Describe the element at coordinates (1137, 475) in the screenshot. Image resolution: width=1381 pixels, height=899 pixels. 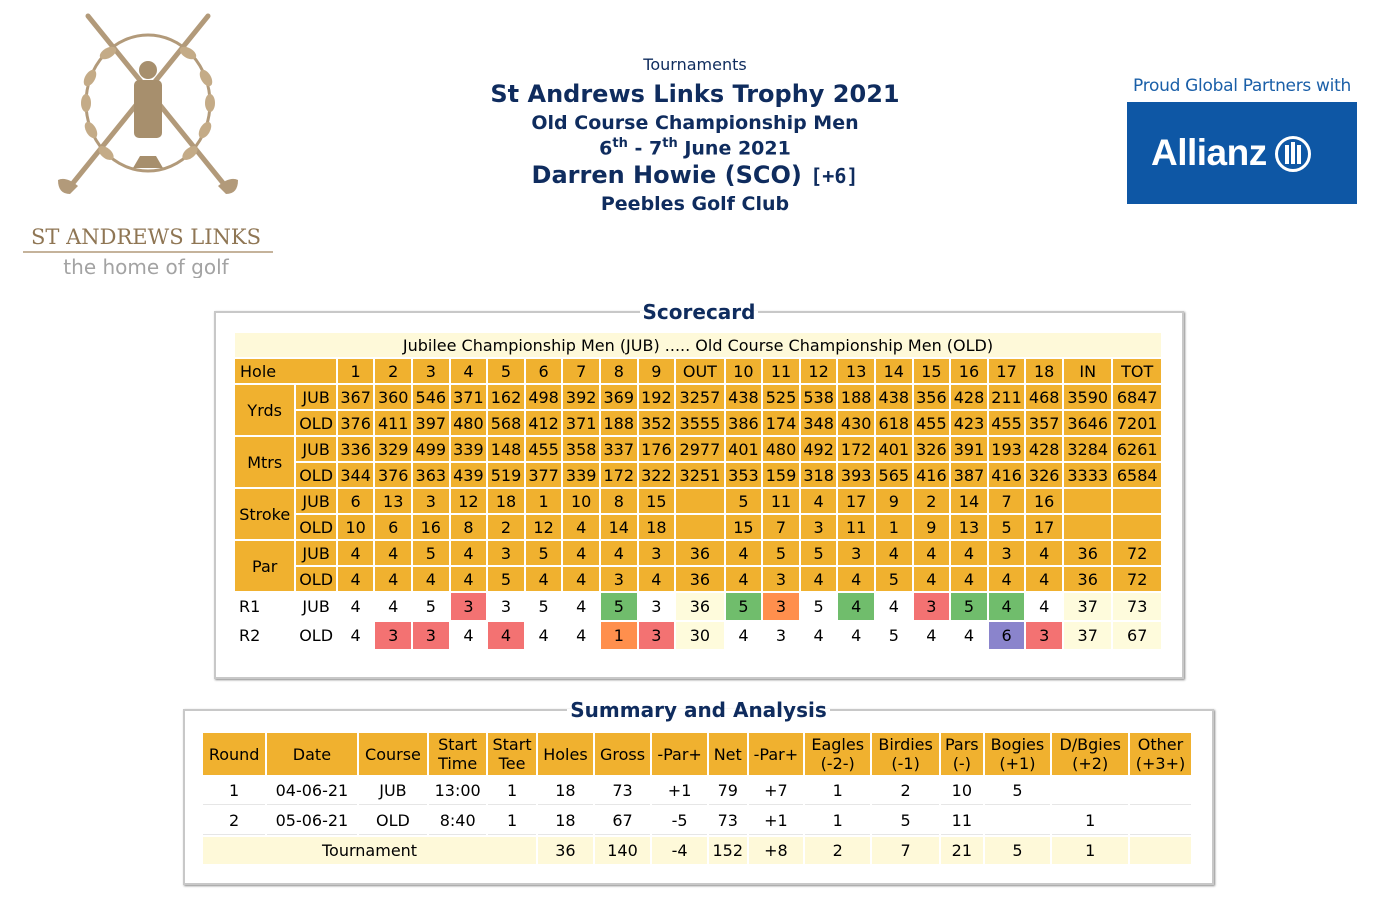
I see `scorecard-cell: 6584` at that location.